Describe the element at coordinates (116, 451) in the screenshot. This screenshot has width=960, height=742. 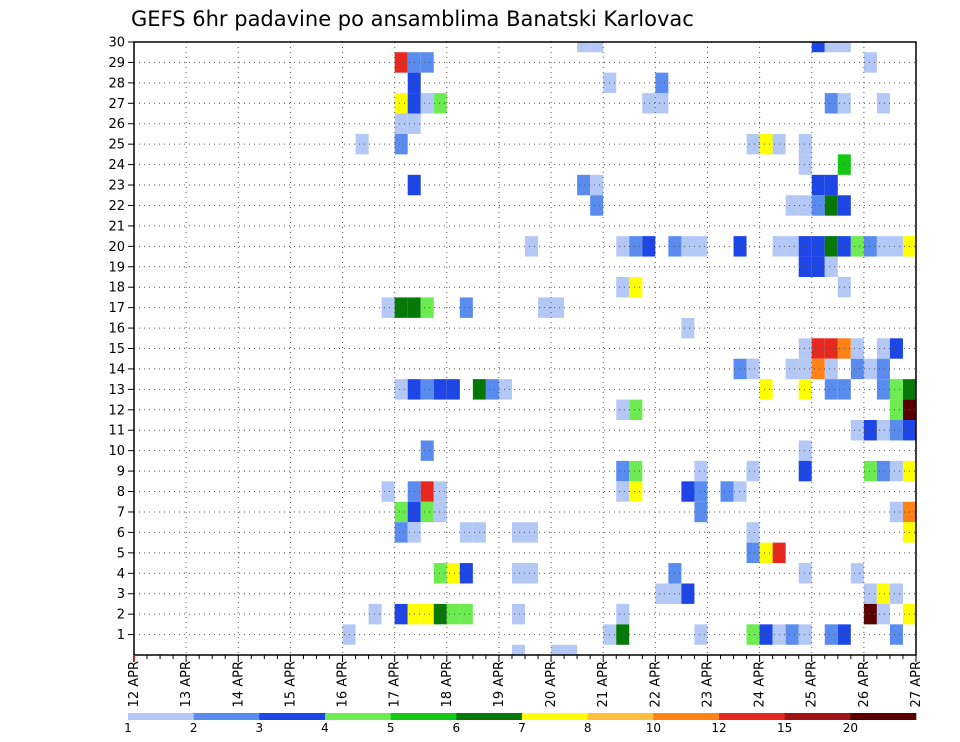
I see `y-tick-label: 10` at that location.